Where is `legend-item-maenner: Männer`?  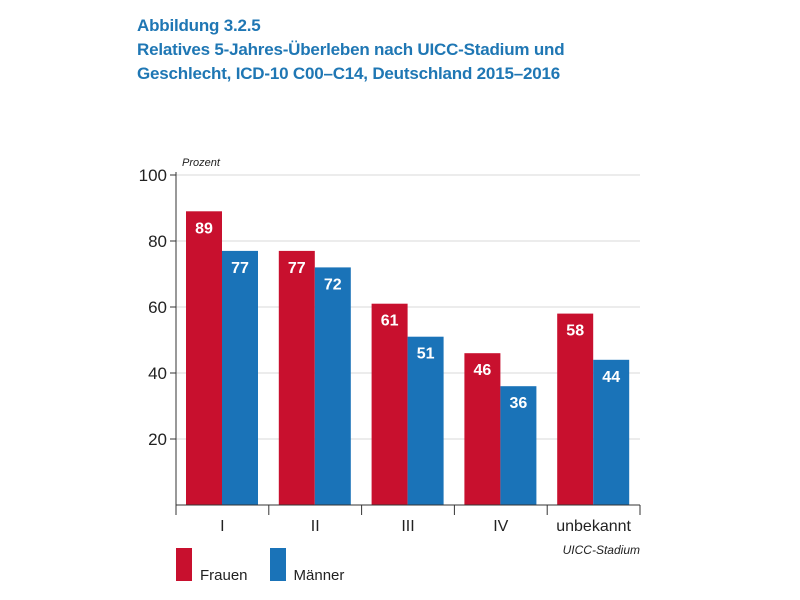
legend-item-maenner: Männer is located at coordinates (307, 566).